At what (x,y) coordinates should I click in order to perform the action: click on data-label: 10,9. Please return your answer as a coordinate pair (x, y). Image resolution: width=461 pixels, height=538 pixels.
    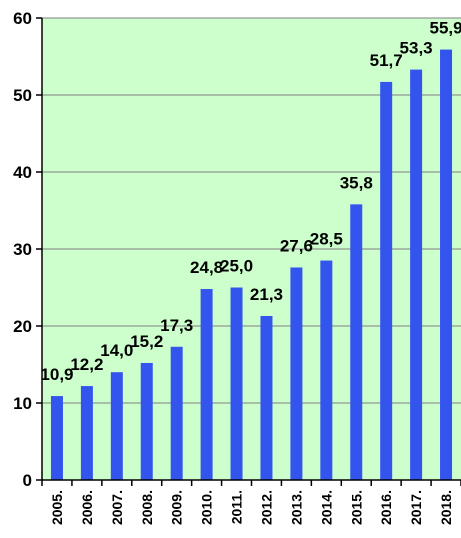
    Looking at the image, I should click on (56, 374).